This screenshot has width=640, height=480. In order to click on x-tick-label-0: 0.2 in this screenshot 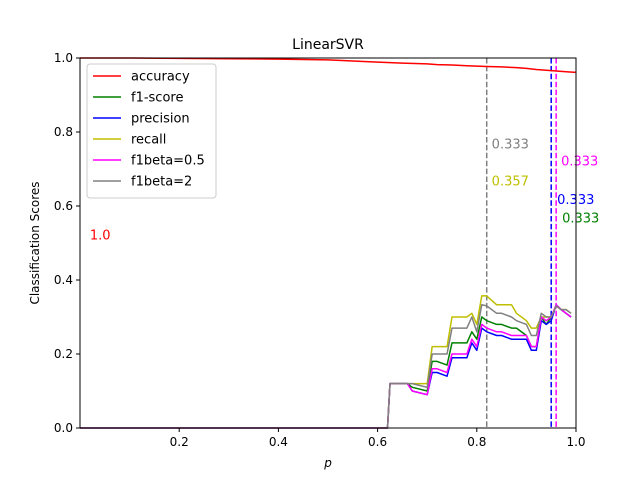, I will do `click(179, 442)`.